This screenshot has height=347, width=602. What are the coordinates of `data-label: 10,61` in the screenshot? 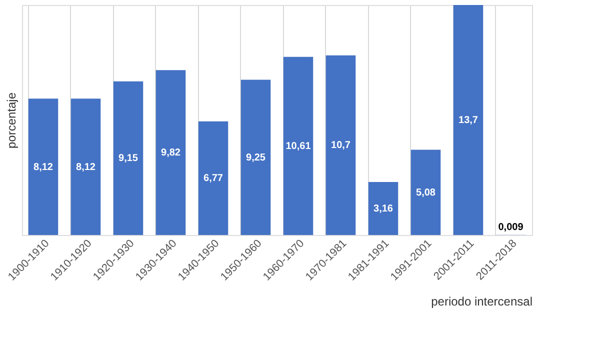 It's located at (299, 146).